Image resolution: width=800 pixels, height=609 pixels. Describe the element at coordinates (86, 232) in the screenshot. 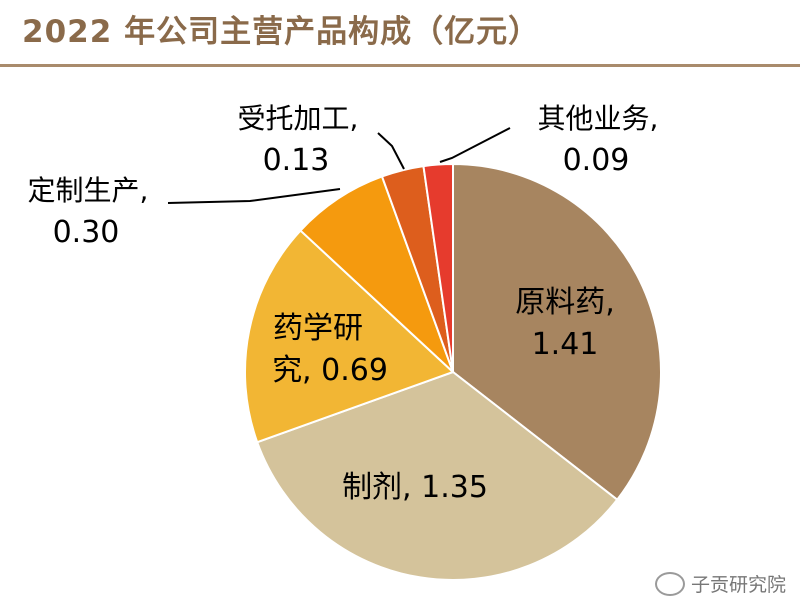

I see `slice-value-custom: 0.30` at that location.